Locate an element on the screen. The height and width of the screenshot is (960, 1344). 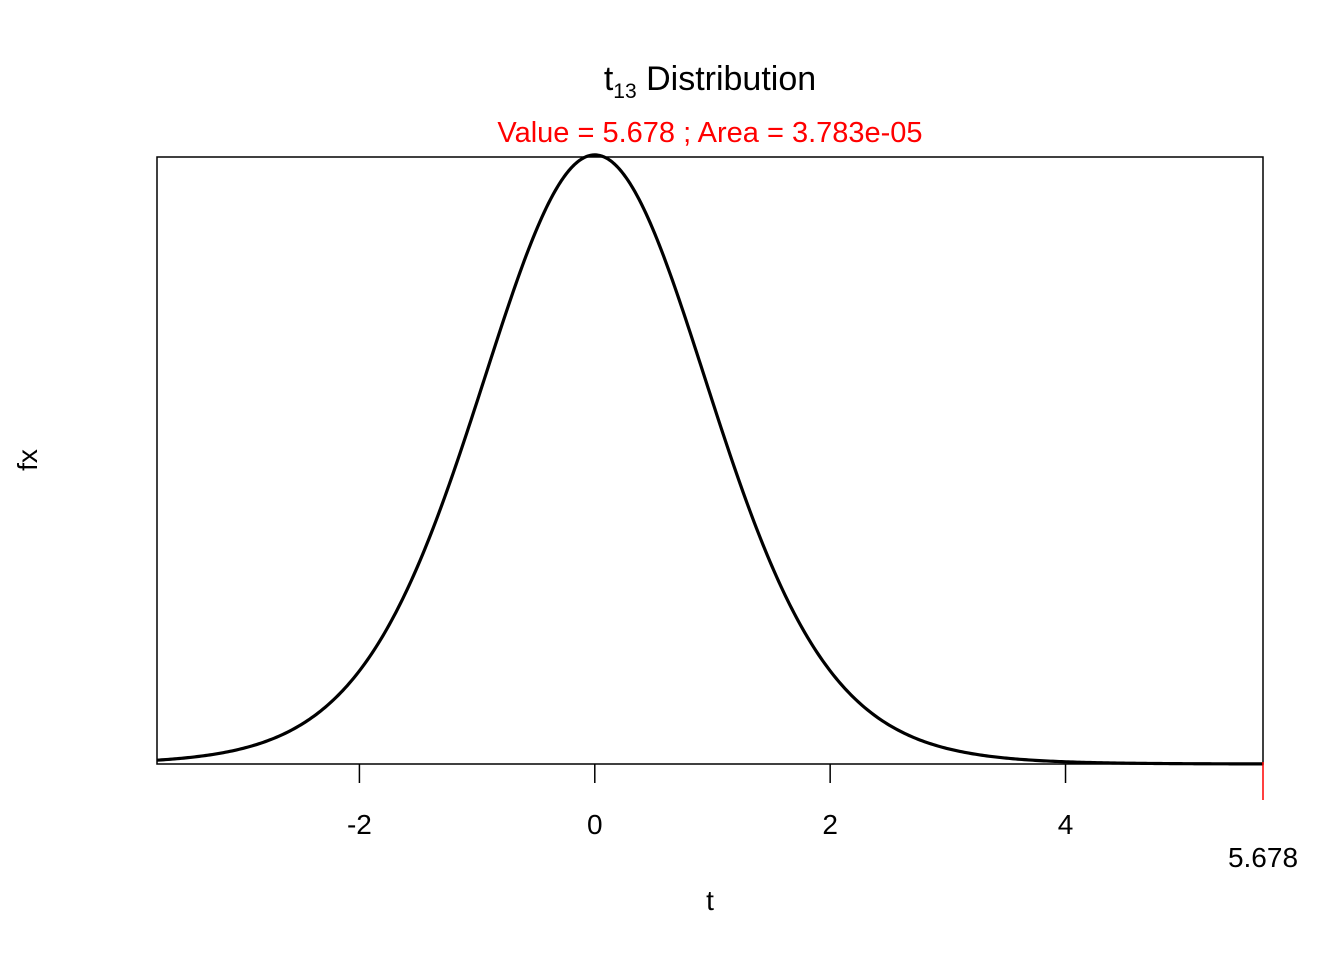
chart-title: t13 Distribution is located at coordinates (710, 81).